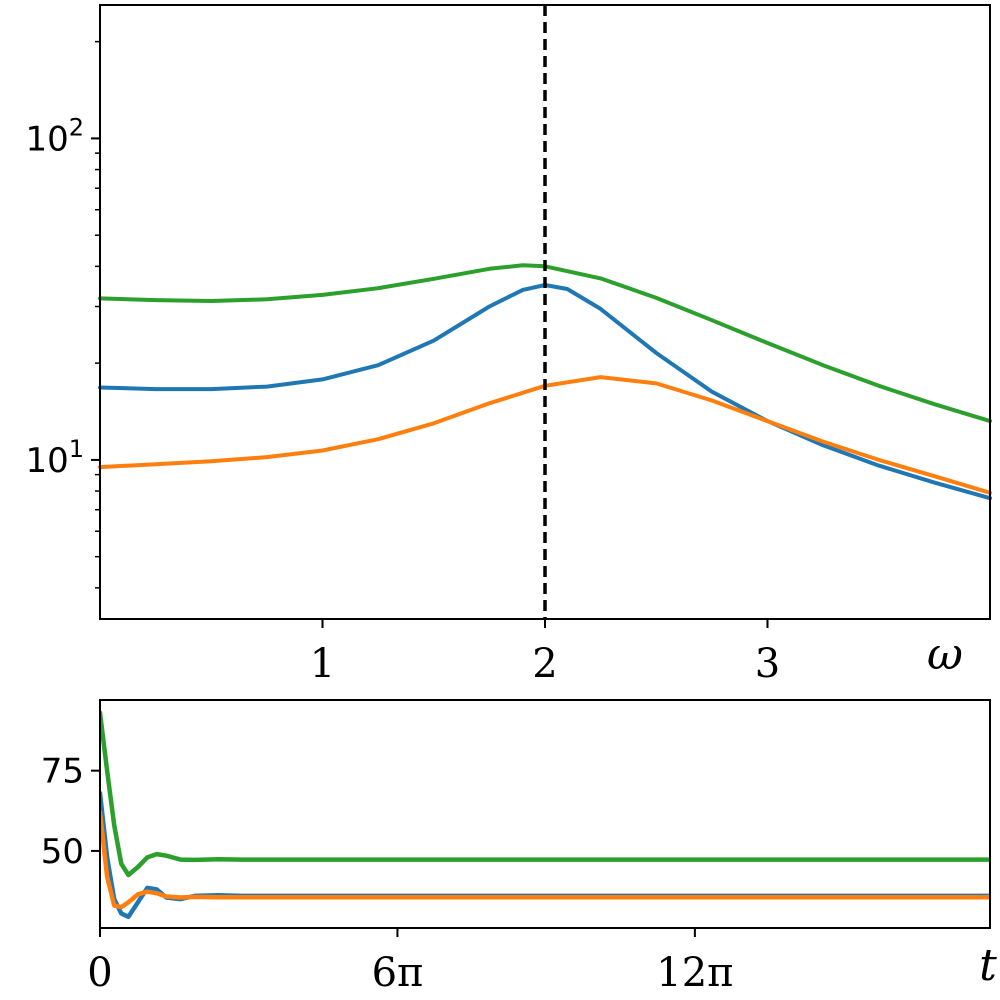 The image size is (1000, 1000). Describe the element at coordinates (694, 973) in the screenshot. I see `x-tick-label: 12π` at that location.